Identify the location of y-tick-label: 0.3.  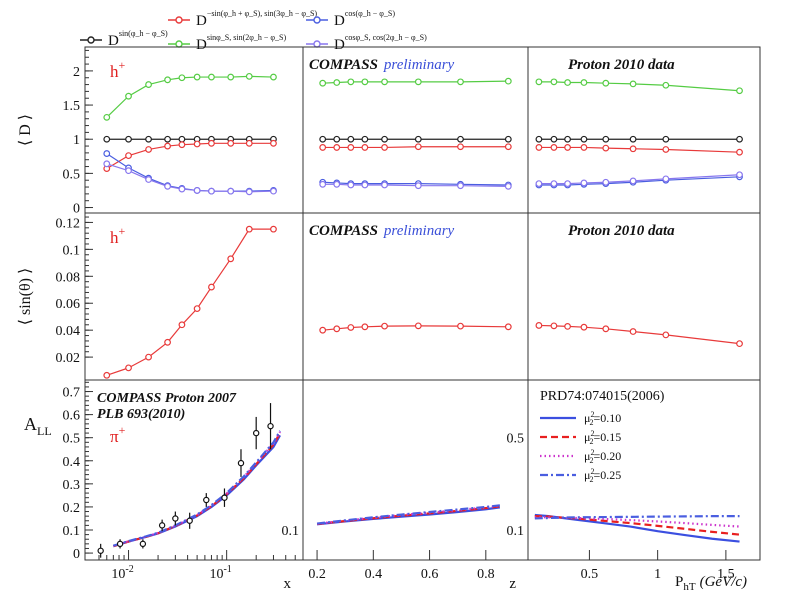
(72, 485).